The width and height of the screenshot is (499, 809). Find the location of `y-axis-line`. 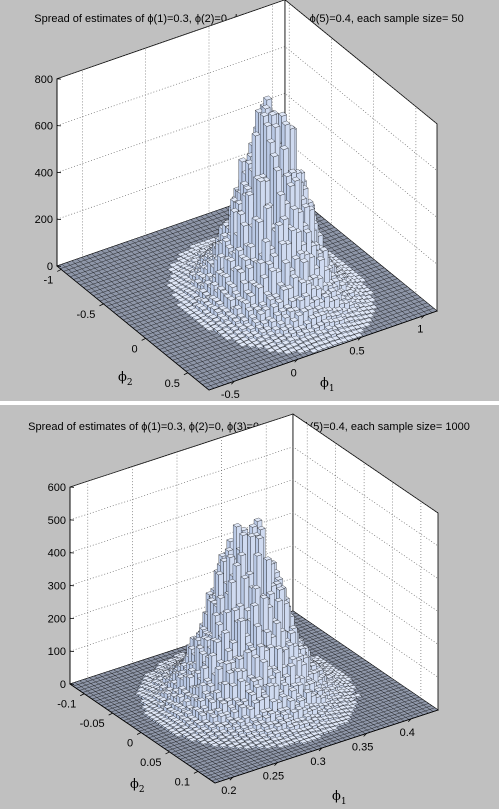

y-axis-line is located at coordinates (133, 328).